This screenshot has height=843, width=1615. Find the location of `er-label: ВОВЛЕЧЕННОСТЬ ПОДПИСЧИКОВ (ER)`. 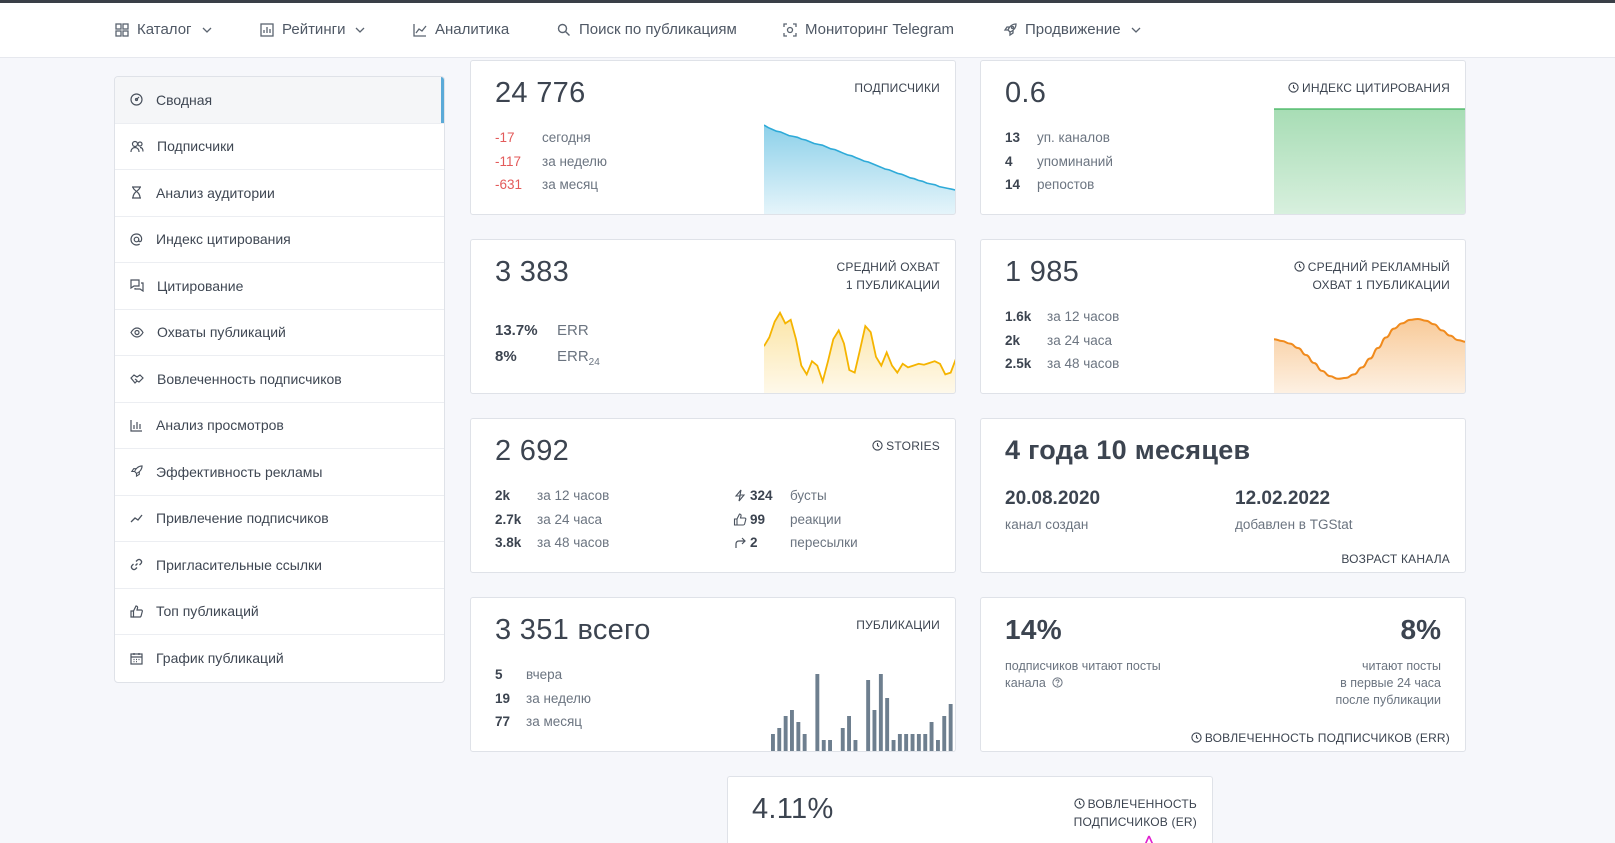

er-label: ВОВЛЕЧЕННОСТЬ ПОДПИСЧИКОВ (ER) is located at coordinates (1135, 813).